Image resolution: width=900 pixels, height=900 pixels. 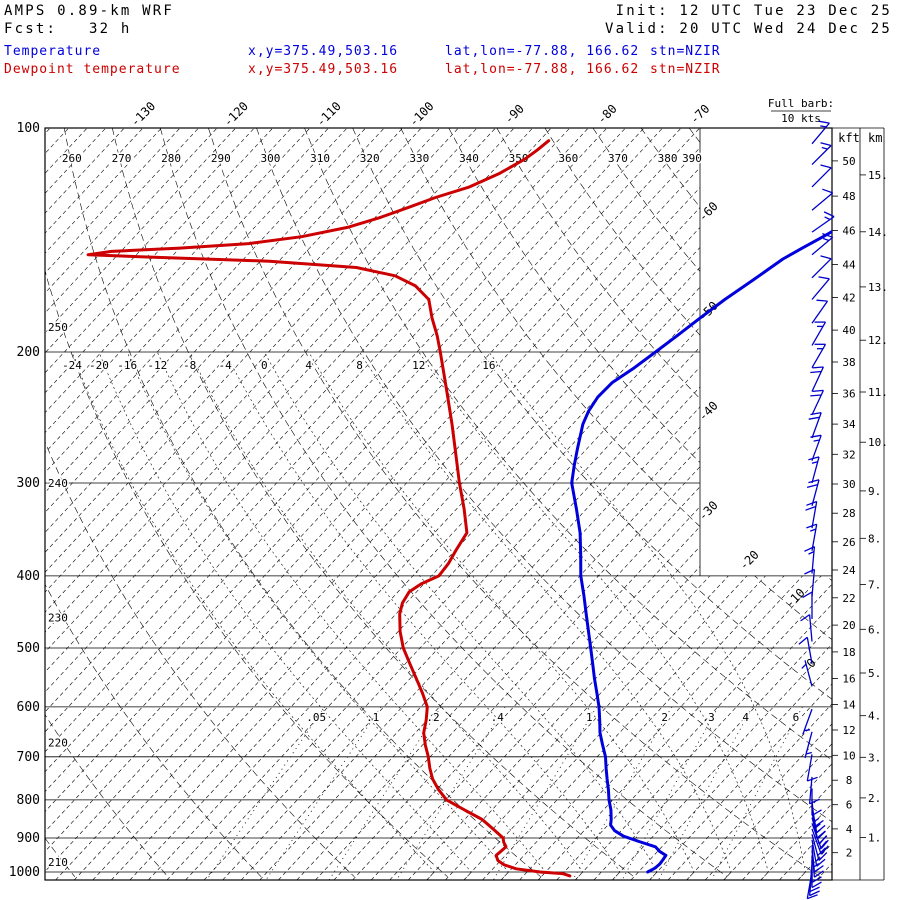 What do you see at coordinates (848, 625) in the screenshot?
I see `svg-text: 20` at bounding box center [848, 625].